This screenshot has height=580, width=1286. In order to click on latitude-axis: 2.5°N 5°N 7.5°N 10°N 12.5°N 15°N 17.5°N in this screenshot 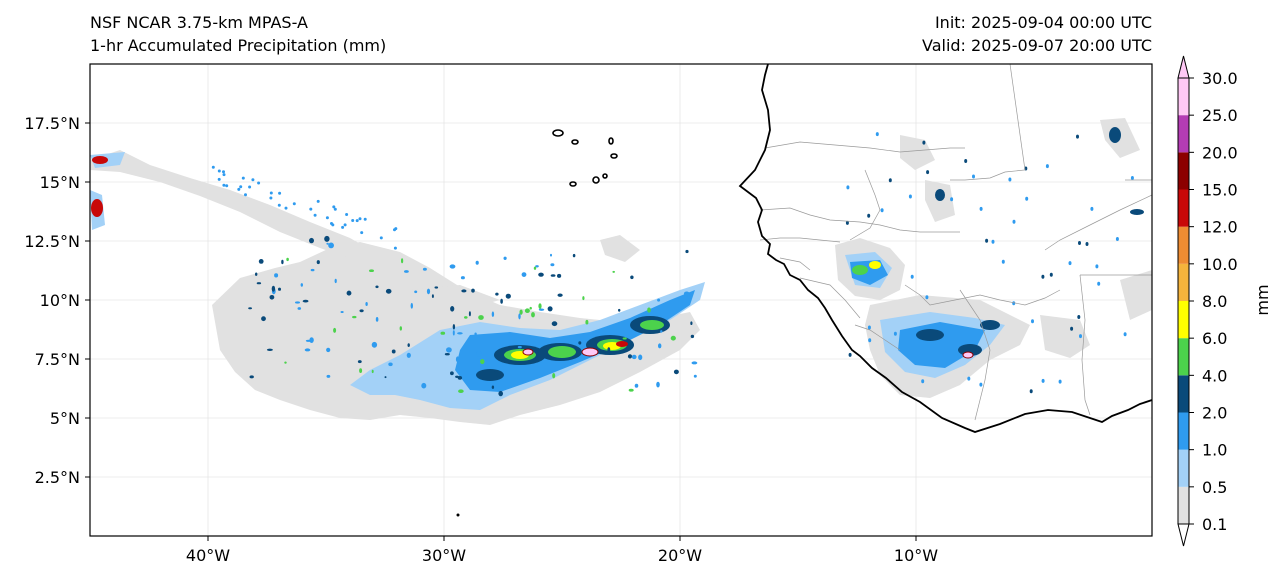, I will do `click(57, 300)`.